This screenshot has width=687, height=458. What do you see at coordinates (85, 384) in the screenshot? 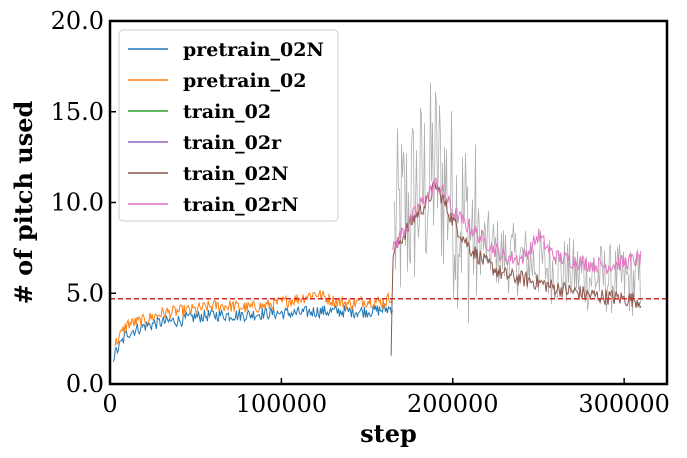
I see `y-tick-label: 0.0` at bounding box center [85, 384].